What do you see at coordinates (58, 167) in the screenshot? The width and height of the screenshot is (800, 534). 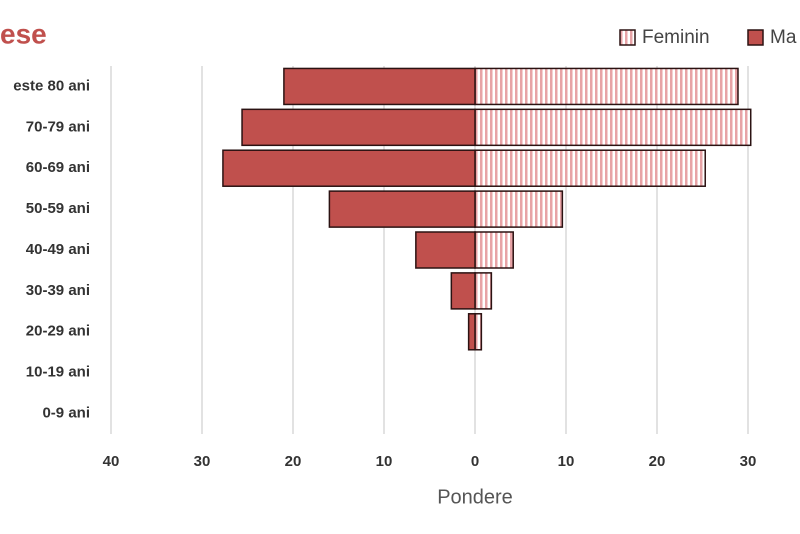 I see `y-tick-label: 60-69 ani` at bounding box center [58, 167].